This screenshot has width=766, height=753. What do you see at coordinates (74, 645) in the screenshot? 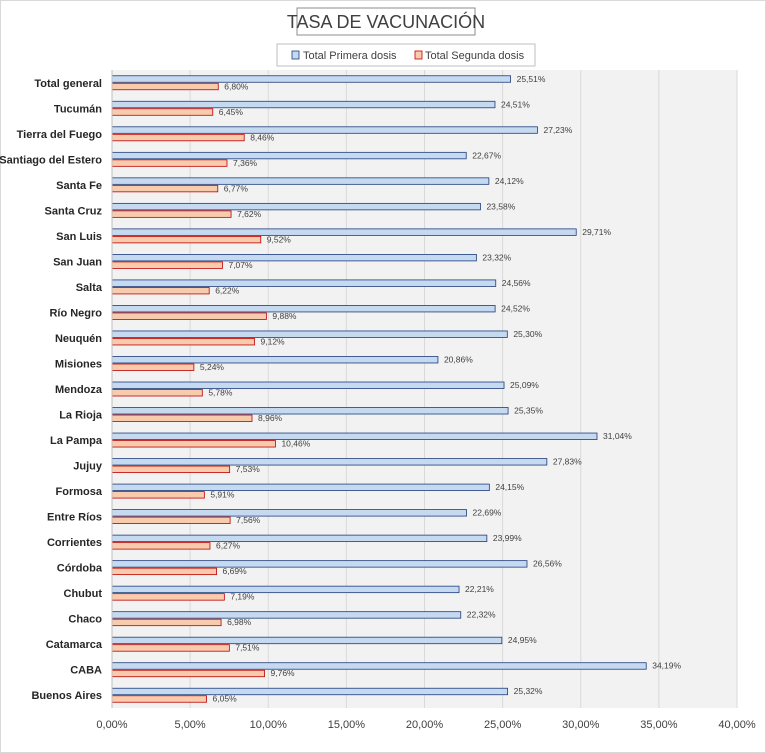
I see `category-label: Catamarca` at bounding box center [74, 645].